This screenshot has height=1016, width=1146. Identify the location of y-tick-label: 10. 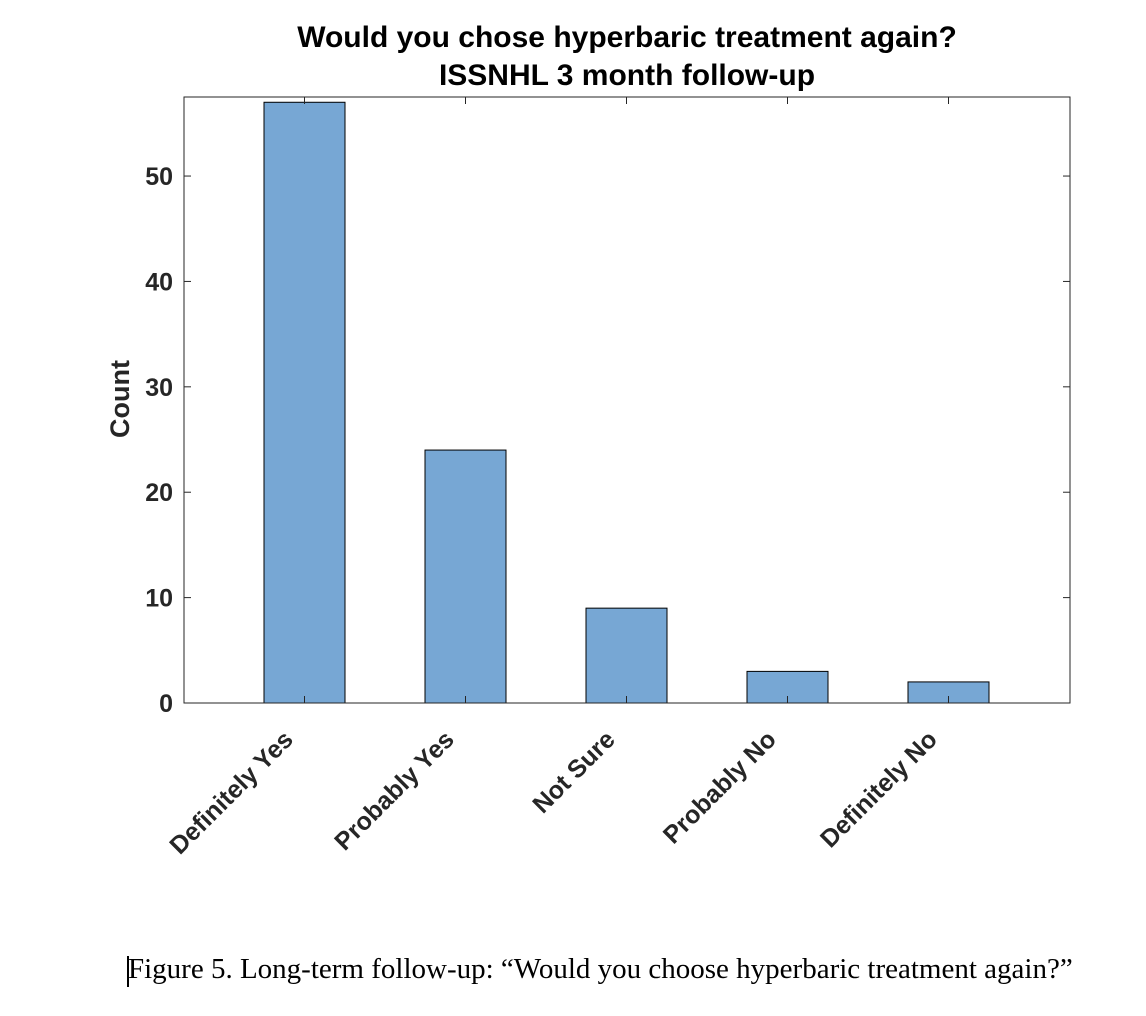
(159, 599).